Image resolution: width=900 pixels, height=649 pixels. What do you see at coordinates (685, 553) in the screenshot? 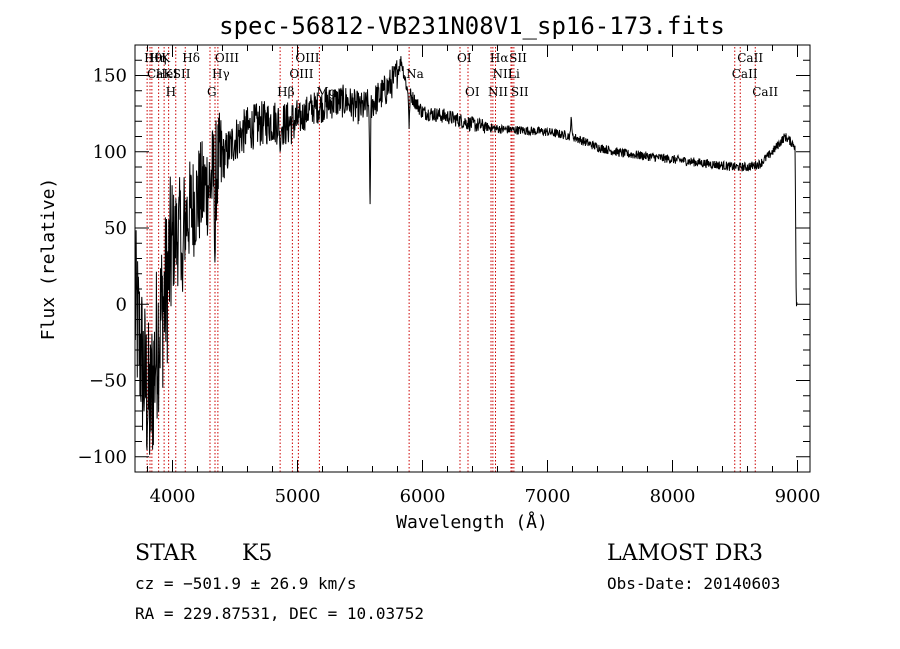
I see `survey-name: LAMOST DR3` at bounding box center [685, 553].